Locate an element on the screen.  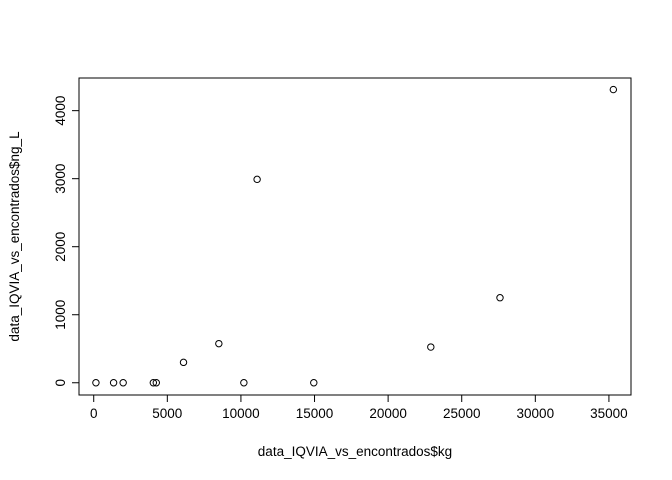
x-tick-label: 15000 is located at coordinates (315, 413).